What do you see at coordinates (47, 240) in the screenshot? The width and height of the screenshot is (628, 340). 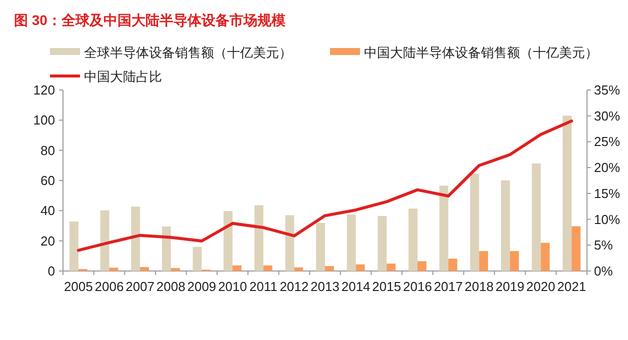 I see `y-tick-label: 20` at bounding box center [47, 240].